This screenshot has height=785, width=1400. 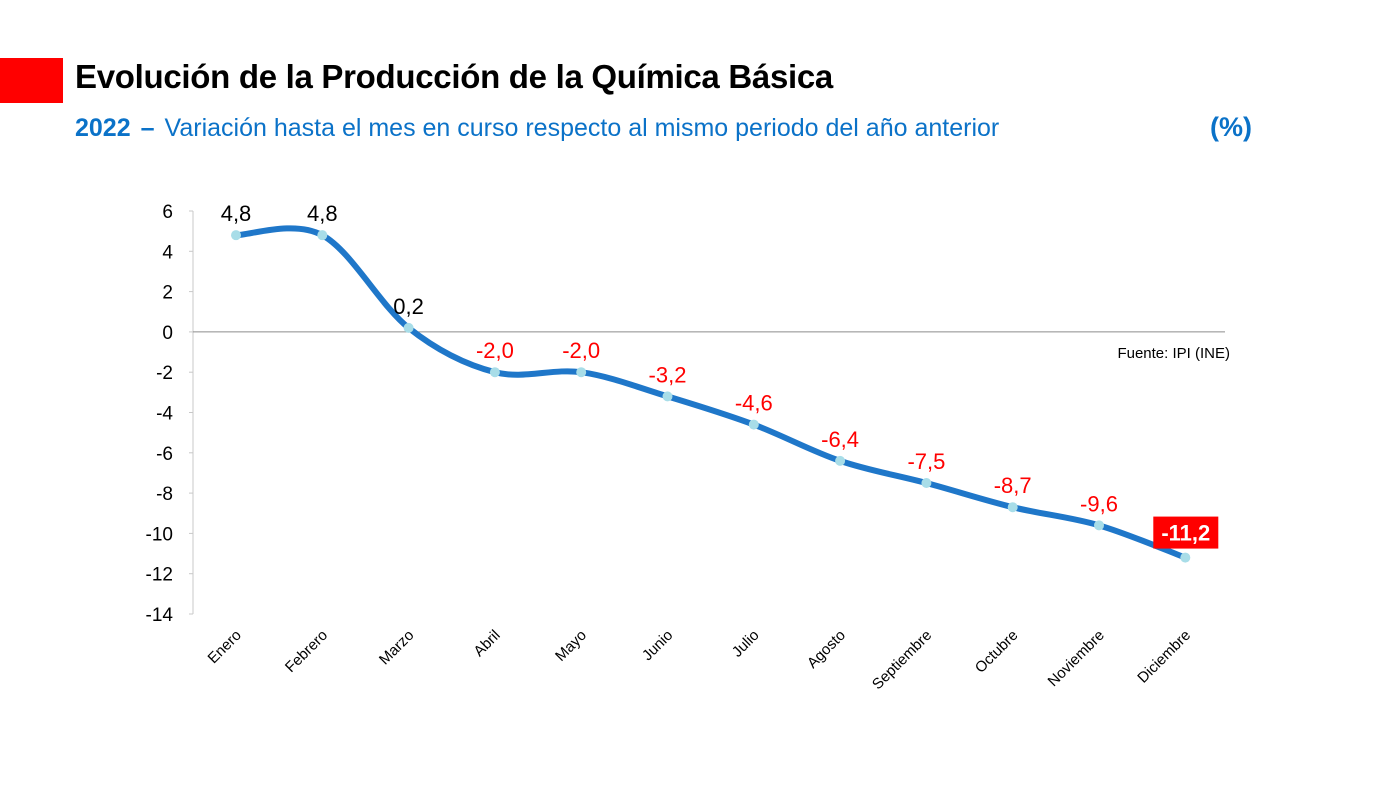 I want to click on x-tick-label: Diciembre, so click(x=1164, y=657).